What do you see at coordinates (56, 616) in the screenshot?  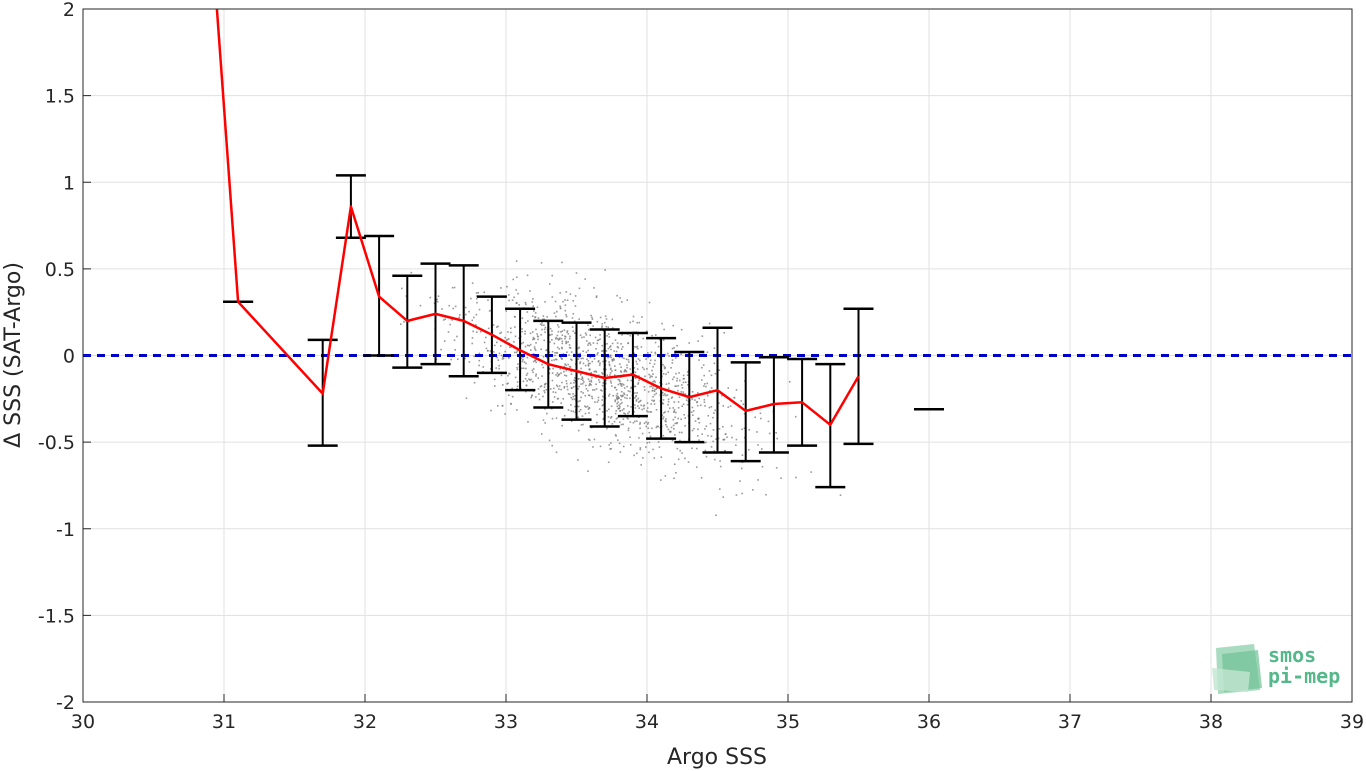 I see `y-tick-label: -1.5` at bounding box center [56, 616].